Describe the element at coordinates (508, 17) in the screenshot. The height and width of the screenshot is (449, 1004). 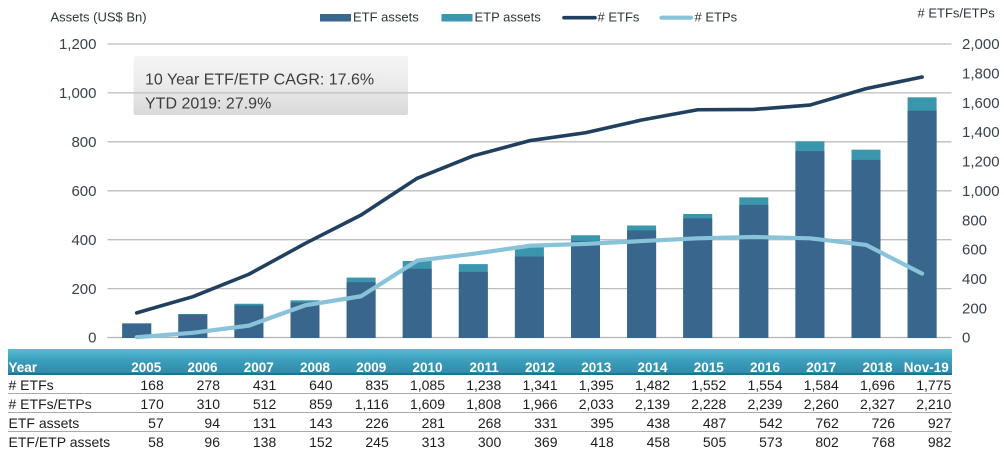
I see `svg-text: ETP assets` at that location.